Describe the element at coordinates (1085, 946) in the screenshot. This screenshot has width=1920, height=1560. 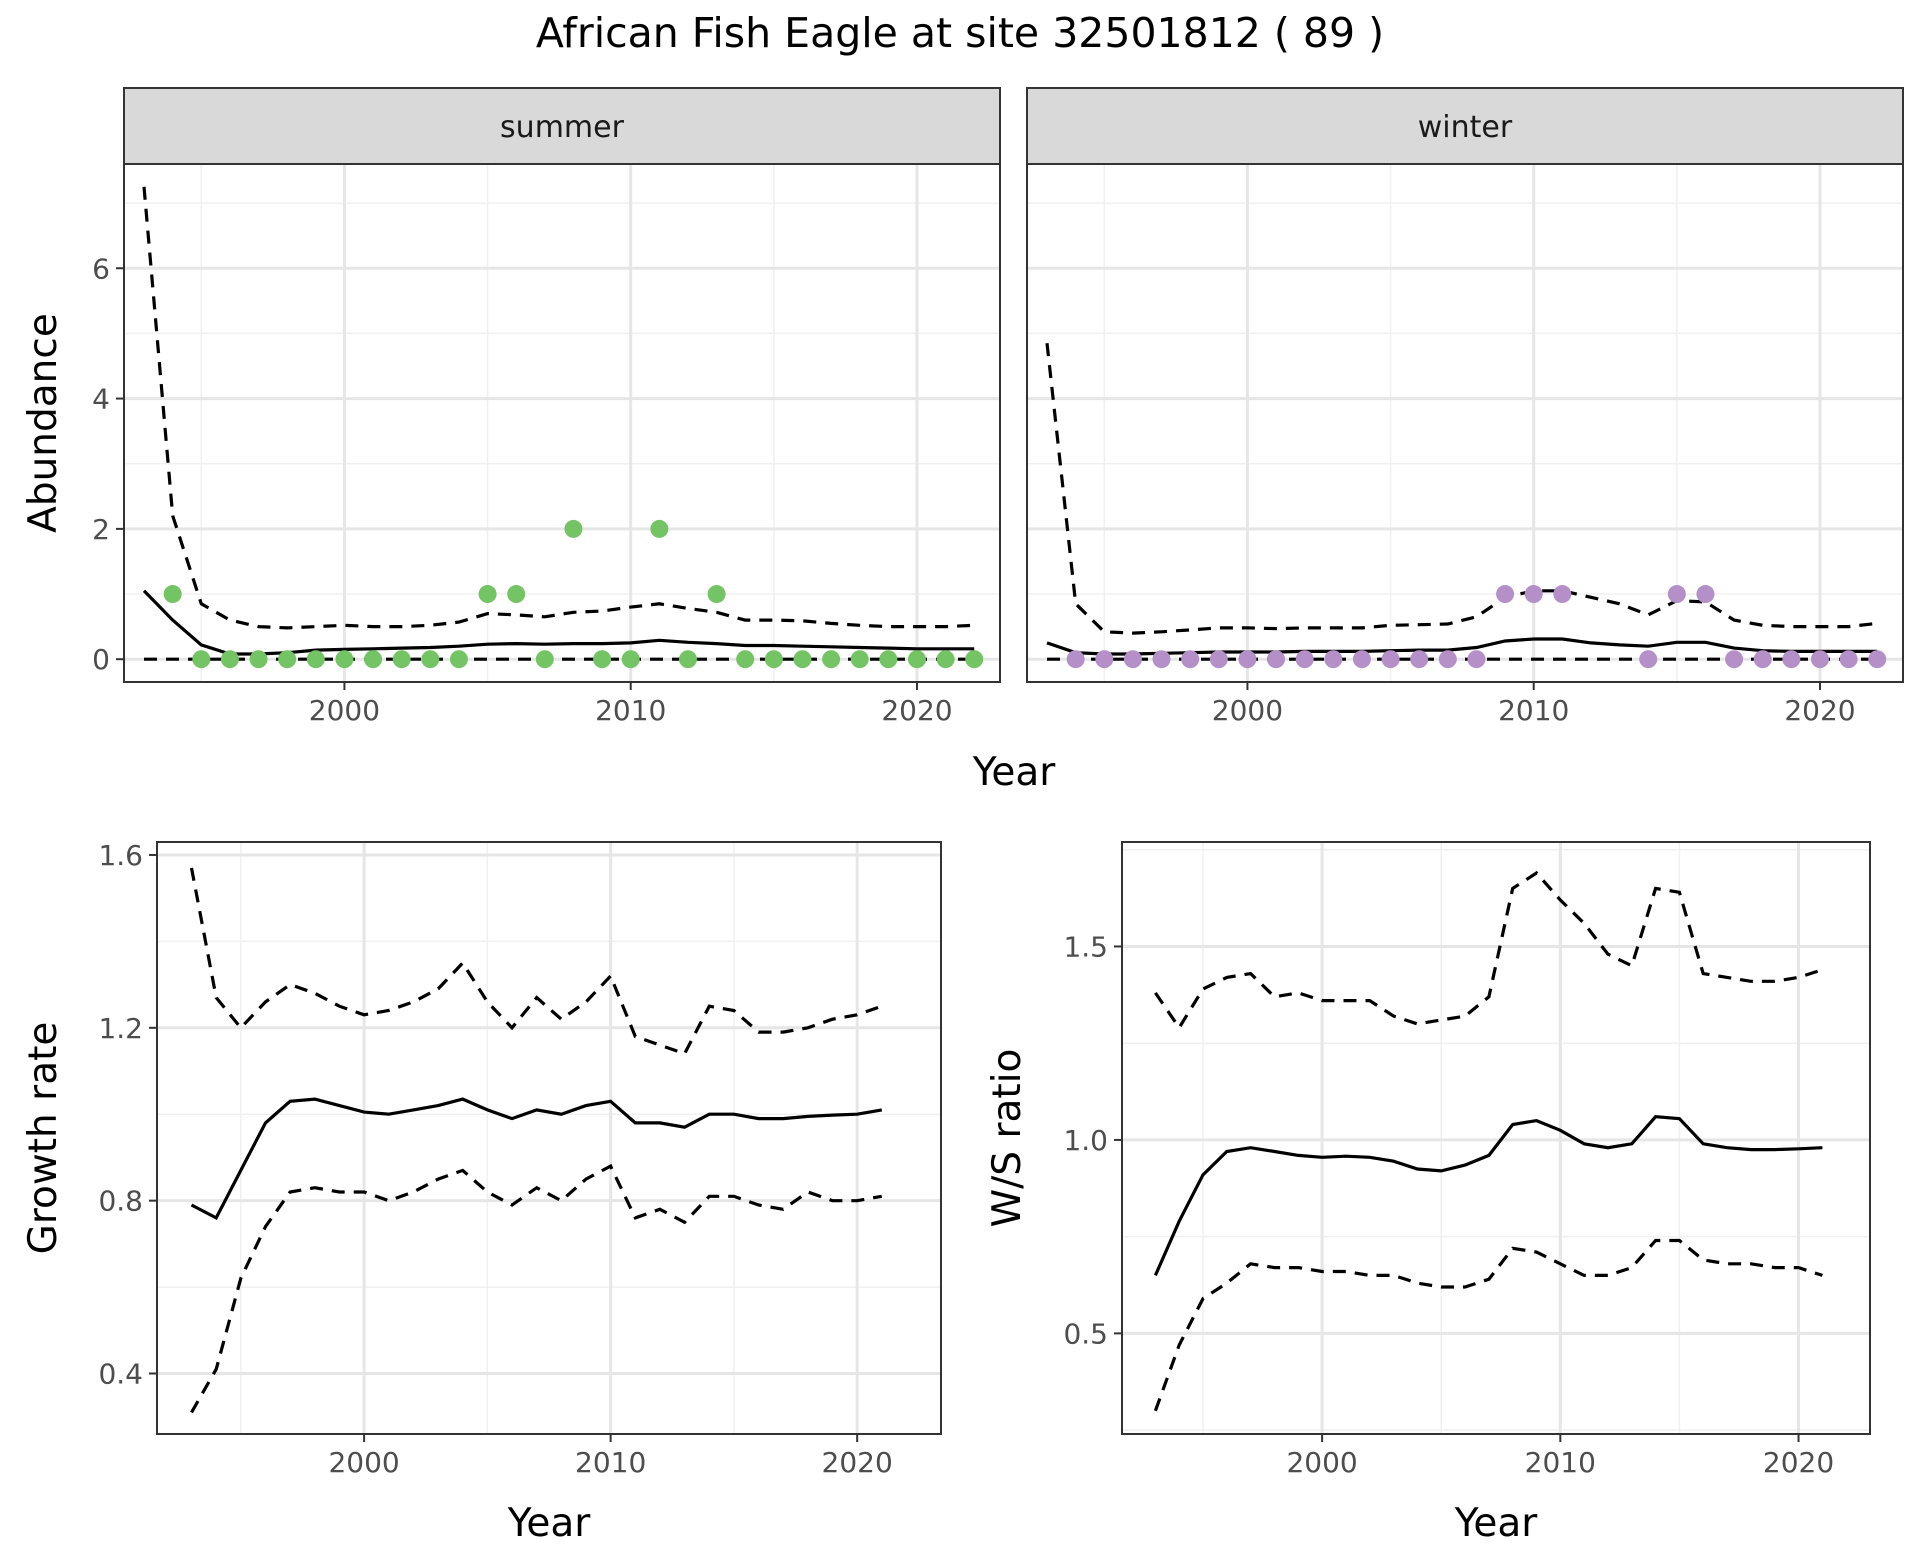
I see `y-tick-label: 1.5` at that location.